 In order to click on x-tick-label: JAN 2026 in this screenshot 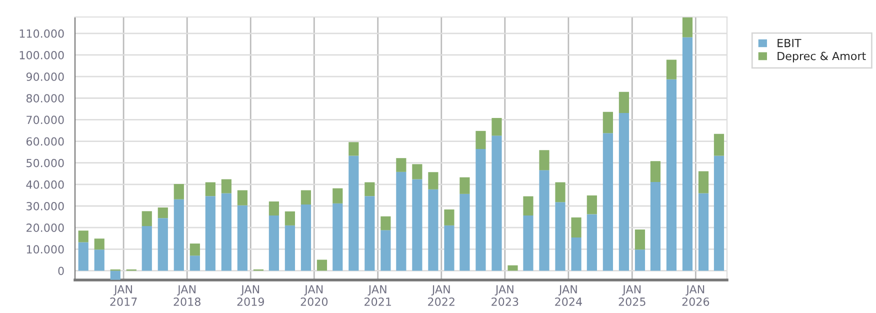, I will do `click(696, 295)`.